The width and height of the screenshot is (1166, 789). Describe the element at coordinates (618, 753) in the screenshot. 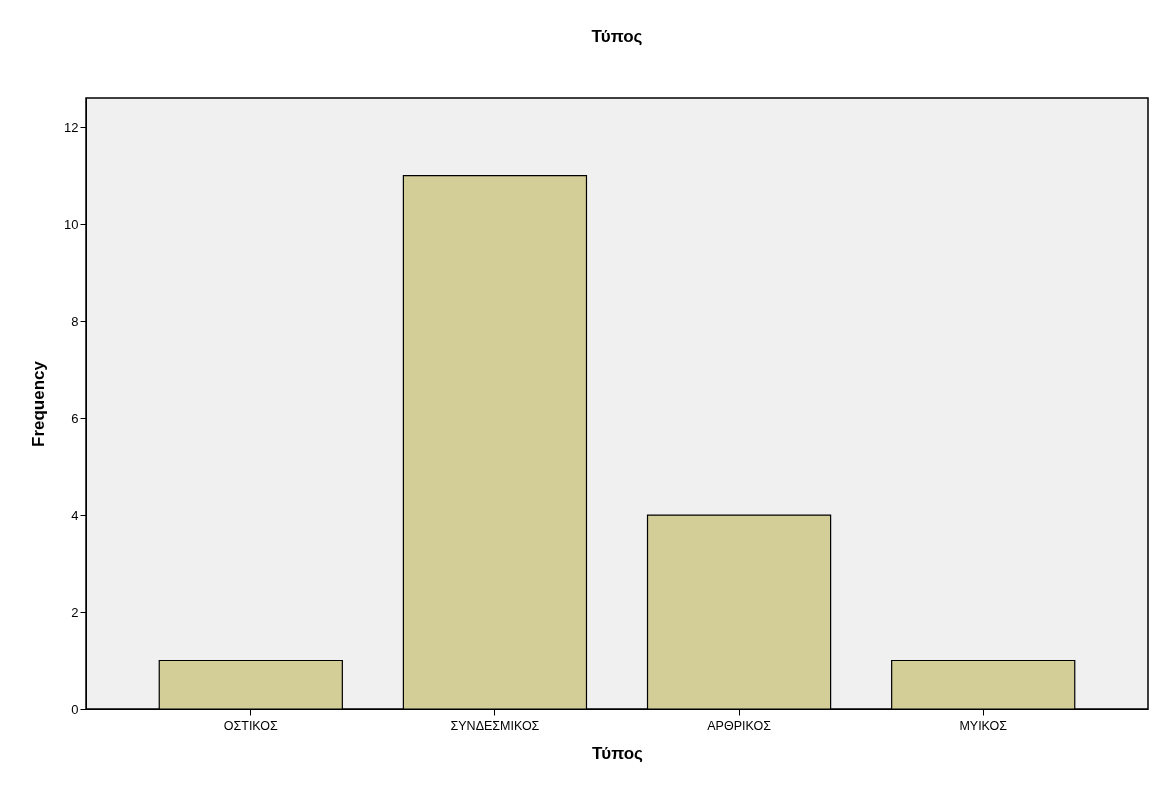

I see `x-axis-title: Τύπος` at that location.